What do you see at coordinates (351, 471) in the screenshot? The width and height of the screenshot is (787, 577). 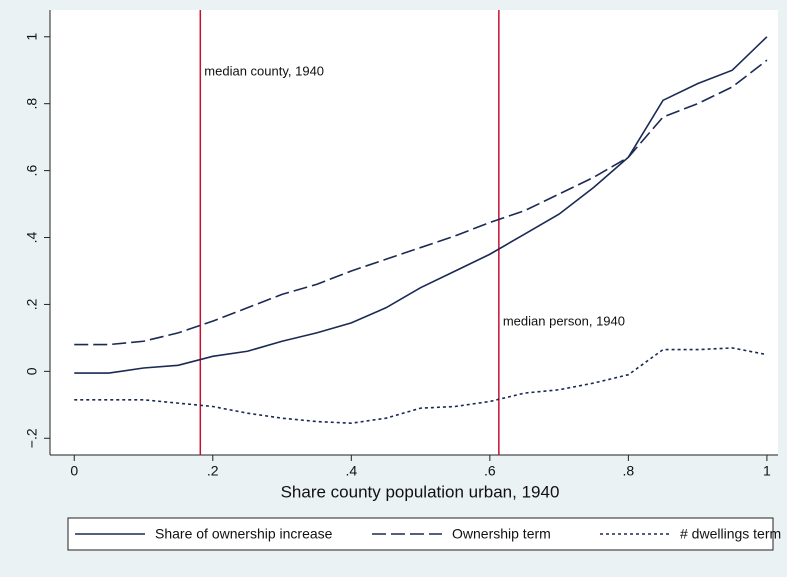 I see `x-tick-label: .4` at bounding box center [351, 471].